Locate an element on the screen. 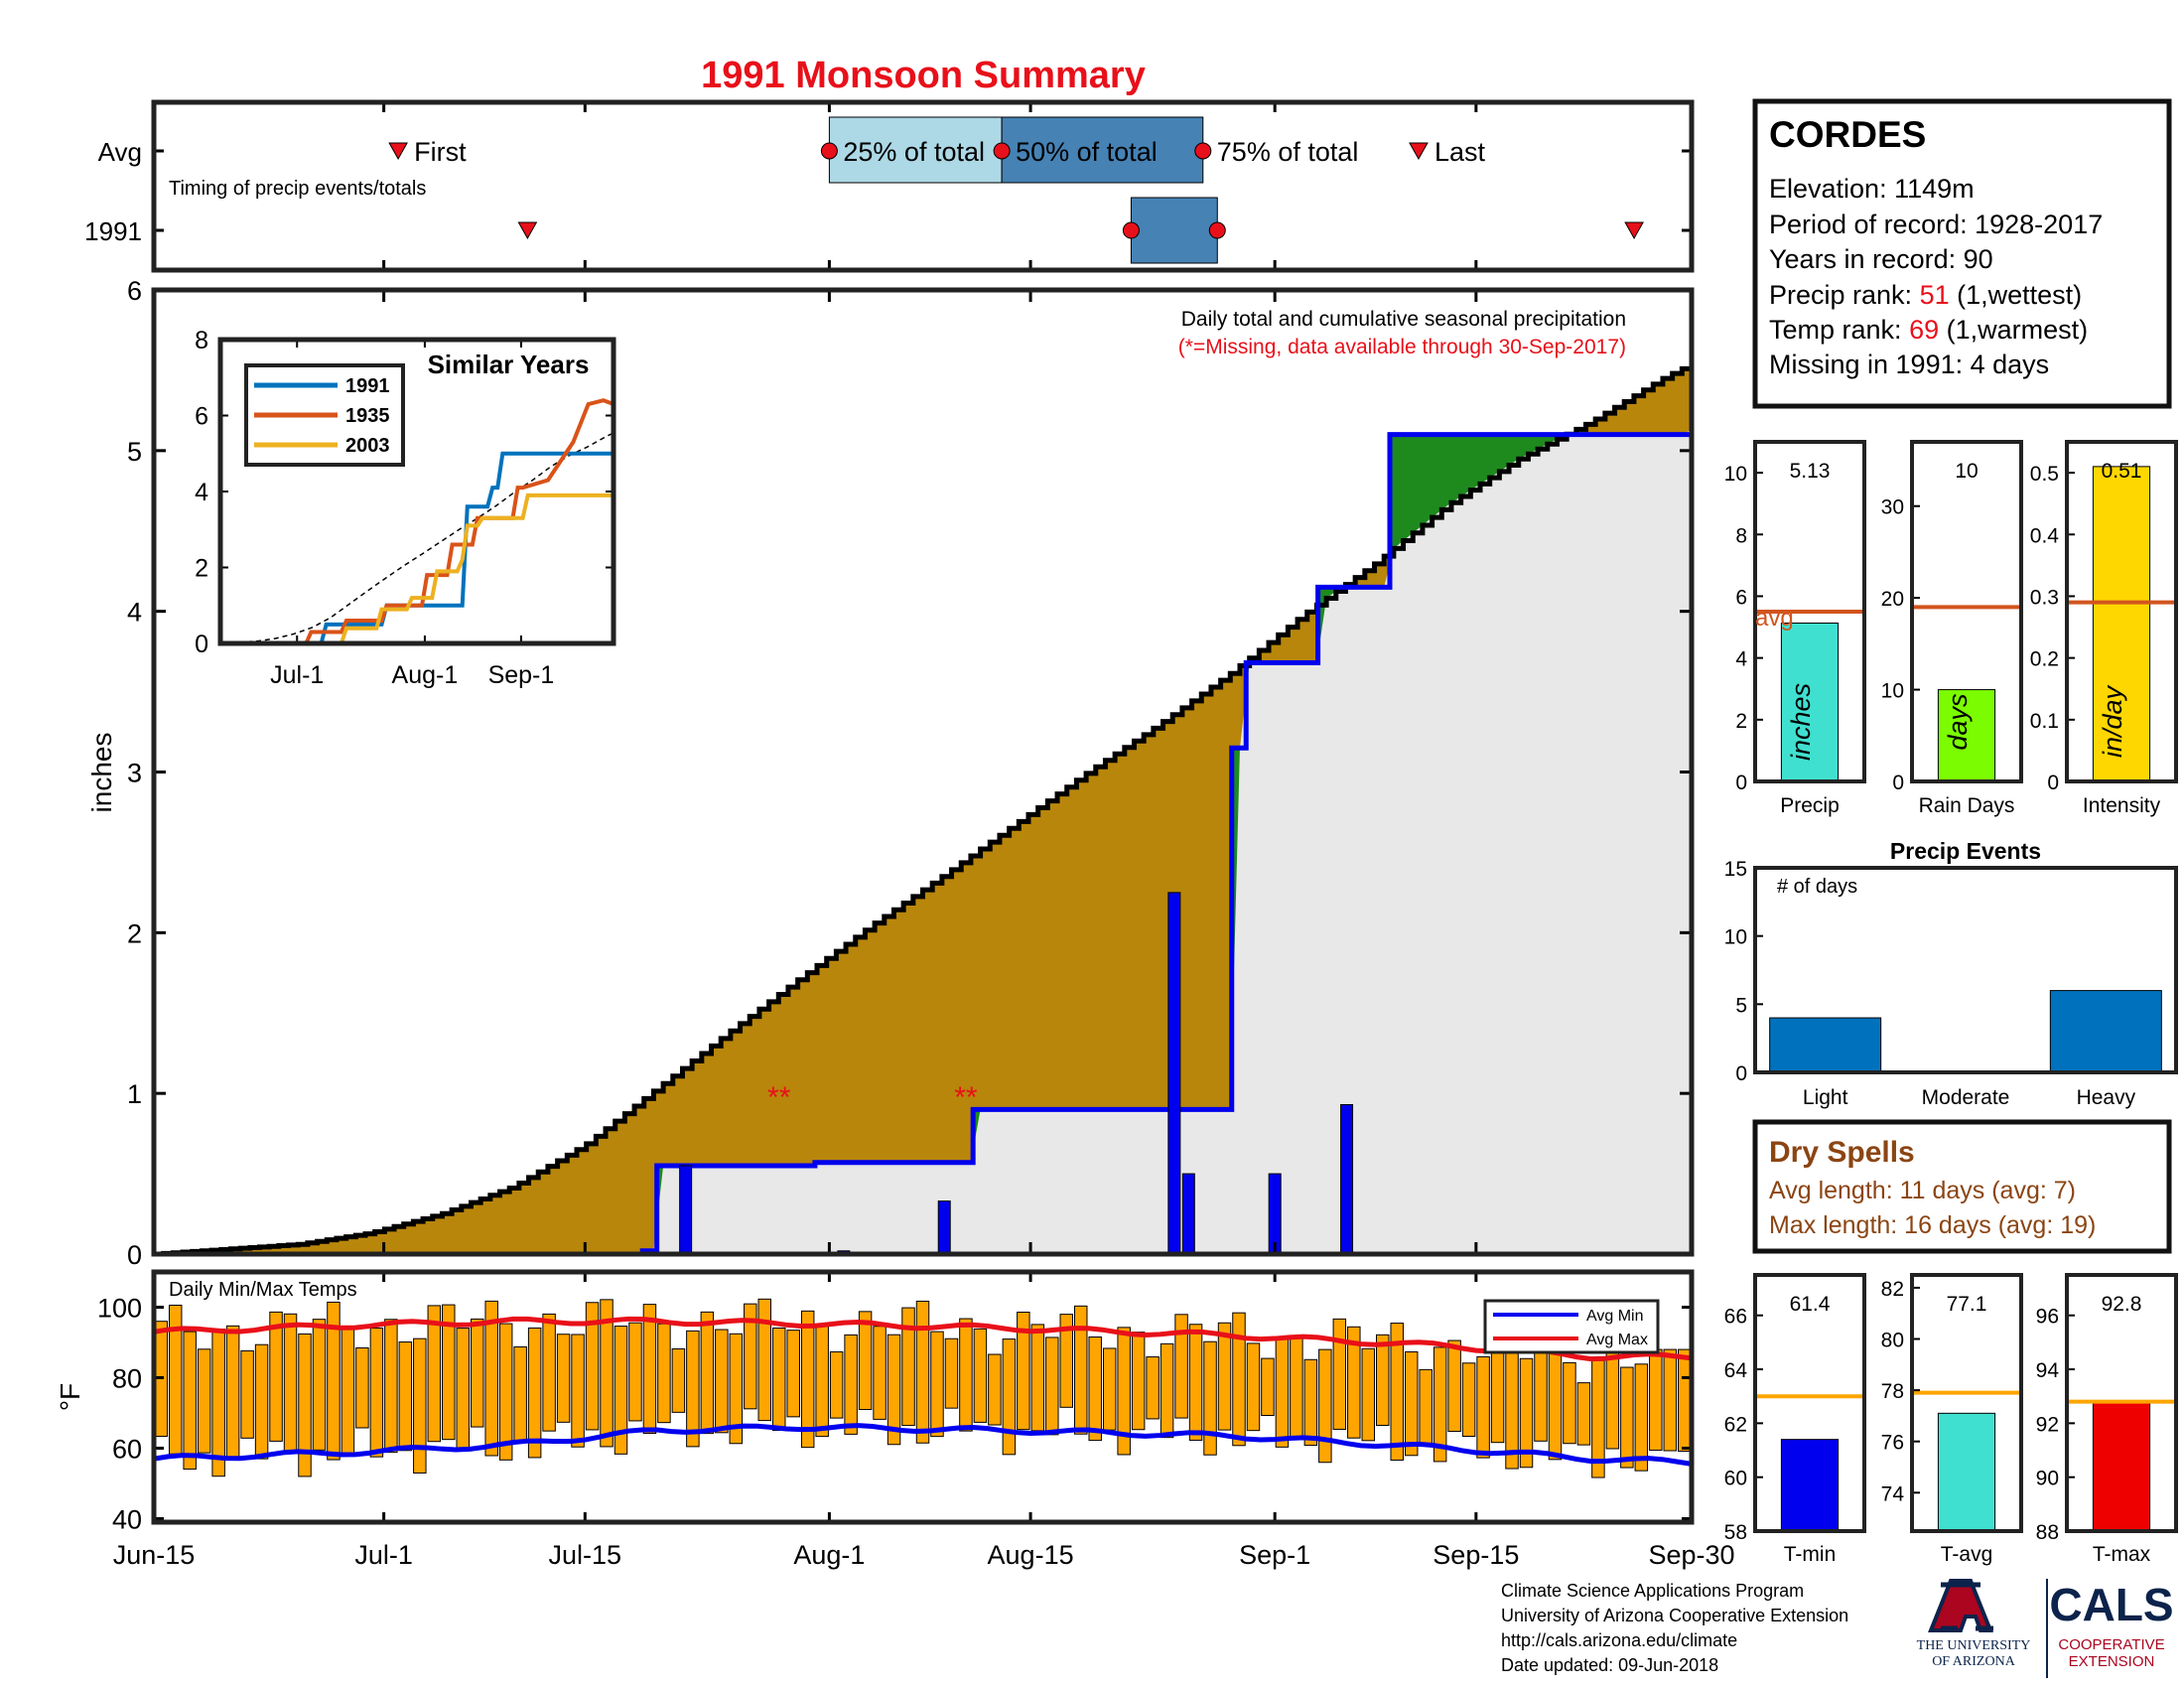  station-period: Period of record: 1928-2017 is located at coordinates (1936, 224).